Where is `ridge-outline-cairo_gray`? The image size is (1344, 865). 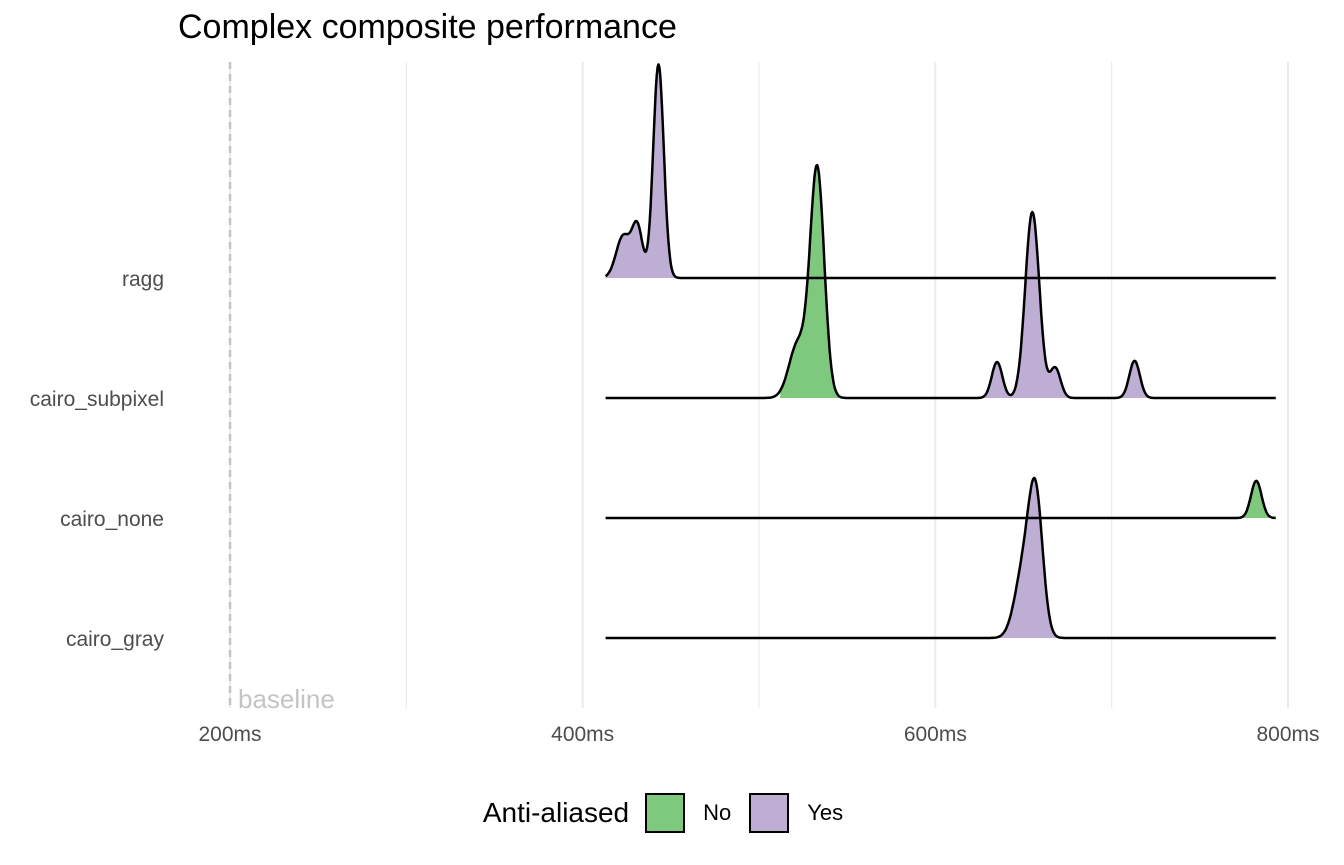 ridge-outline-cairo_gray is located at coordinates (941, 558).